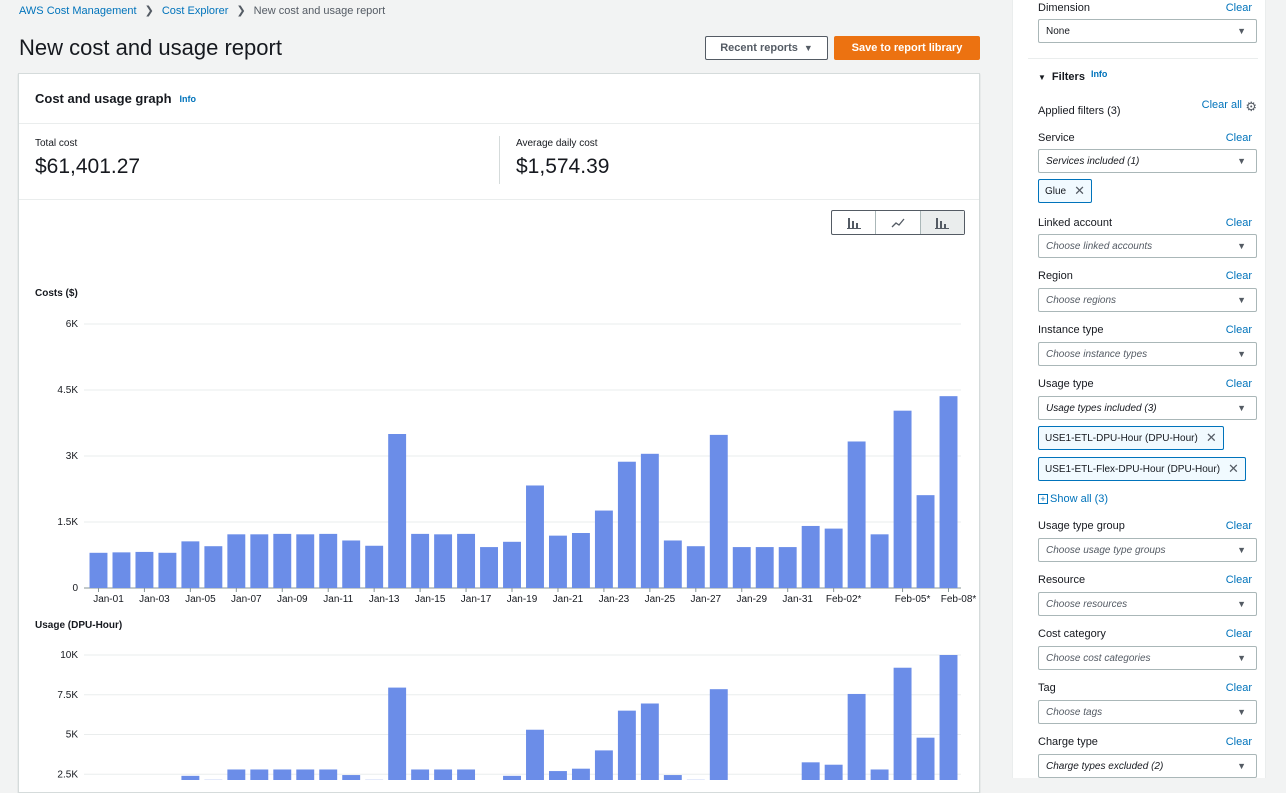  What do you see at coordinates (195, 11) in the screenshot?
I see `breadcrumb-cost-explorer: Cost Explorer` at bounding box center [195, 11].